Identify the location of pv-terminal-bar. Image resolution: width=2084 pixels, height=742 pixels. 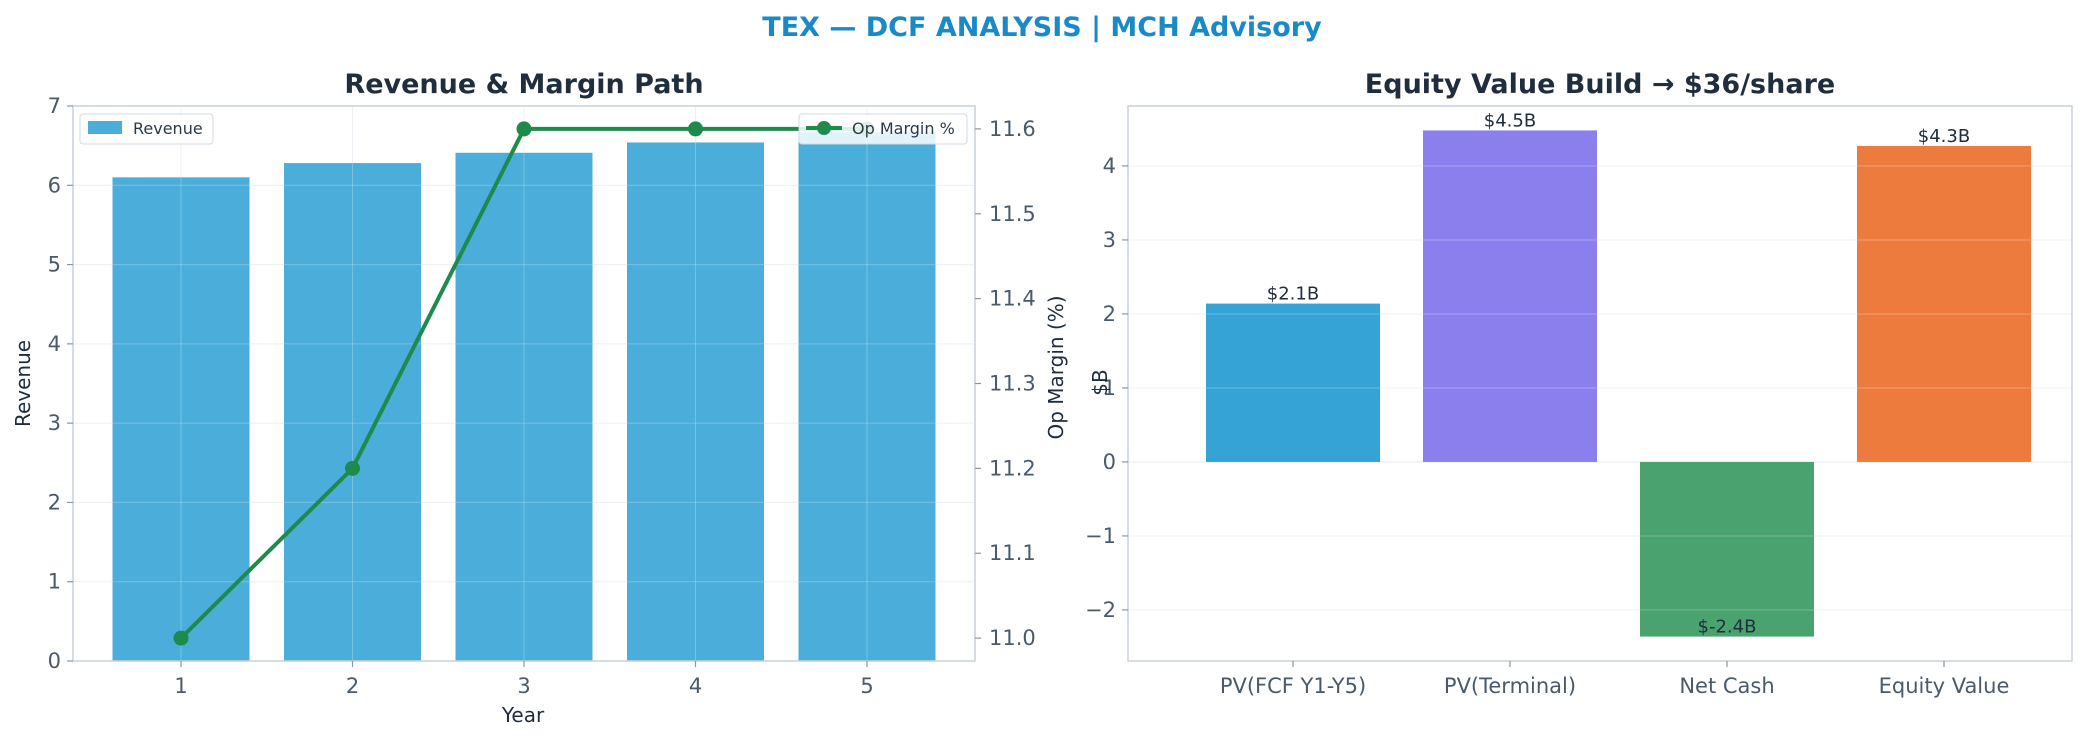
(1510, 296).